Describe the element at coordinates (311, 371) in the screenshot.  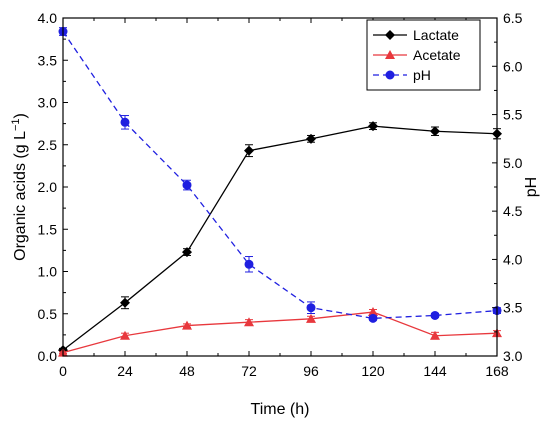
I see `x-tick-label: 96` at that location.